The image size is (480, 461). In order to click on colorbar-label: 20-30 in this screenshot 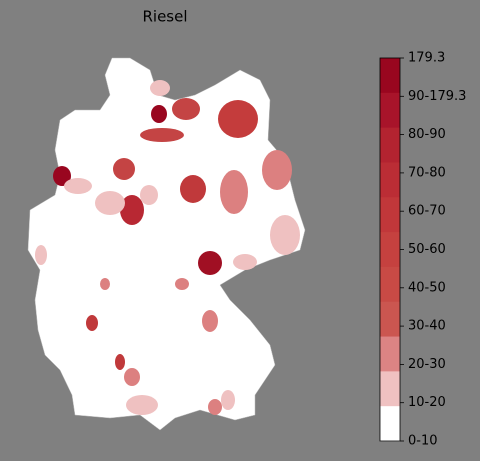, I will do `click(427, 364)`.